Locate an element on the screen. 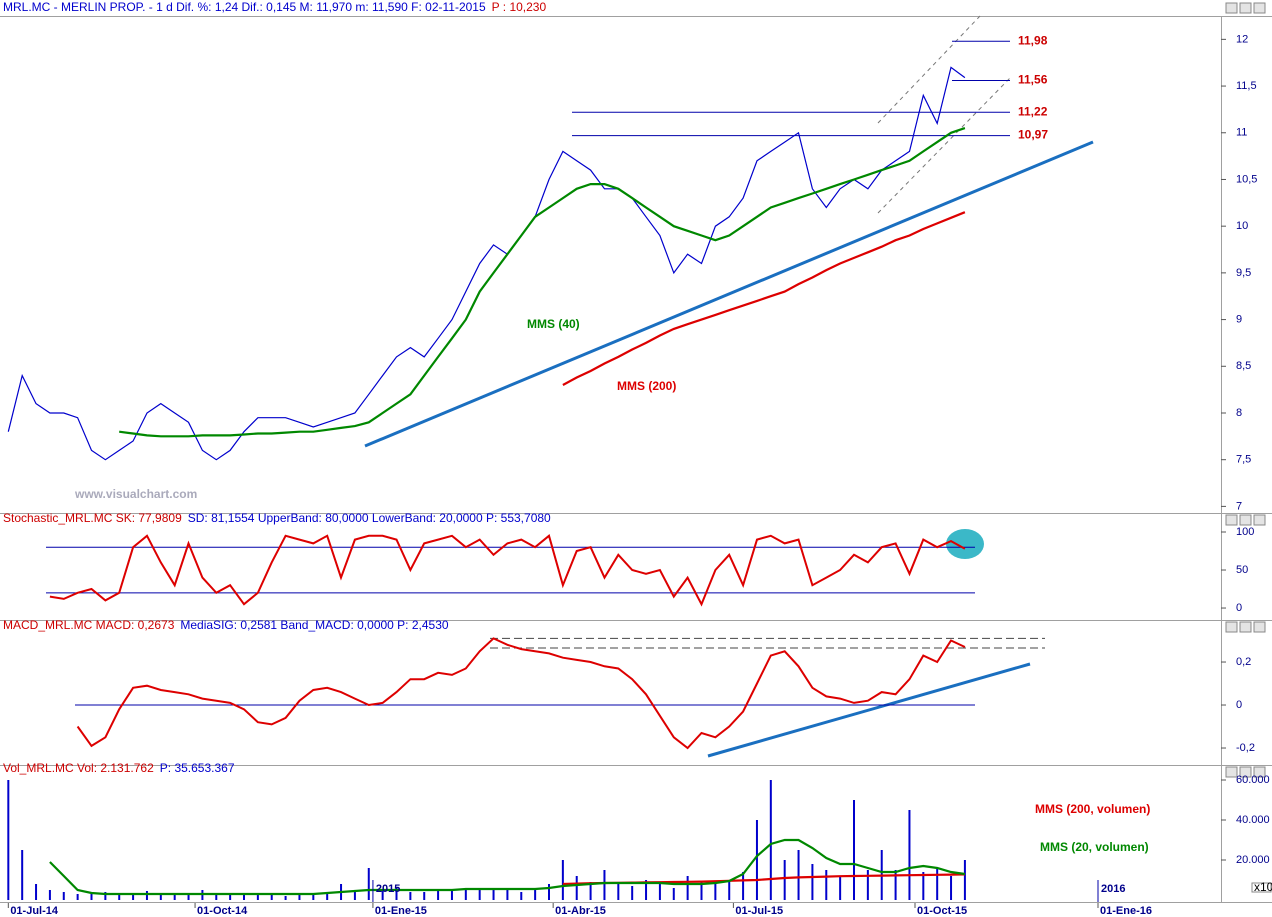  y-tick-label: 8 is located at coordinates (1239, 413).